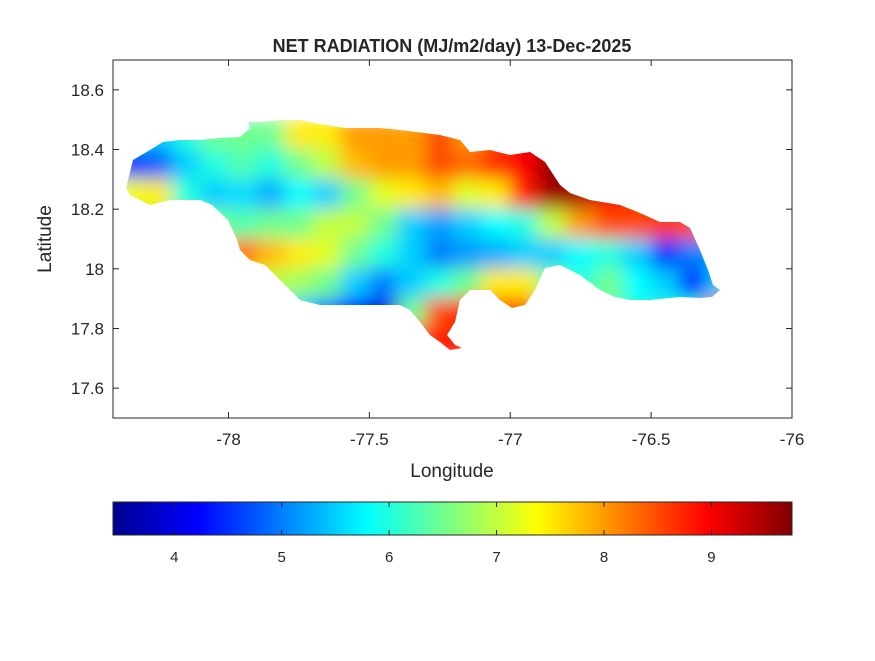 The image size is (875, 661). Describe the element at coordinates (452, 46) in the screenshot. I see `chart-title: NET RADIATION (MJ/m2/day) 13-Dec-2025` at that location.